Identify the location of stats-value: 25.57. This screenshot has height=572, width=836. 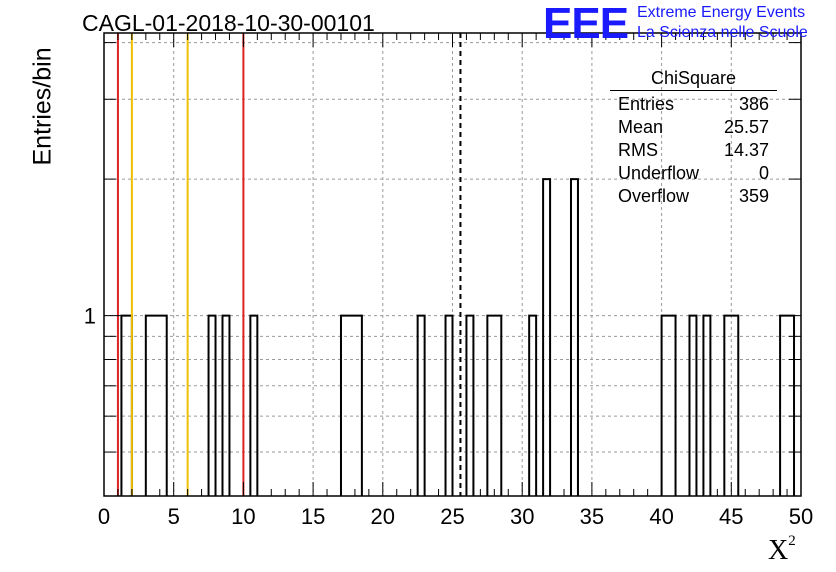
(746, 127).